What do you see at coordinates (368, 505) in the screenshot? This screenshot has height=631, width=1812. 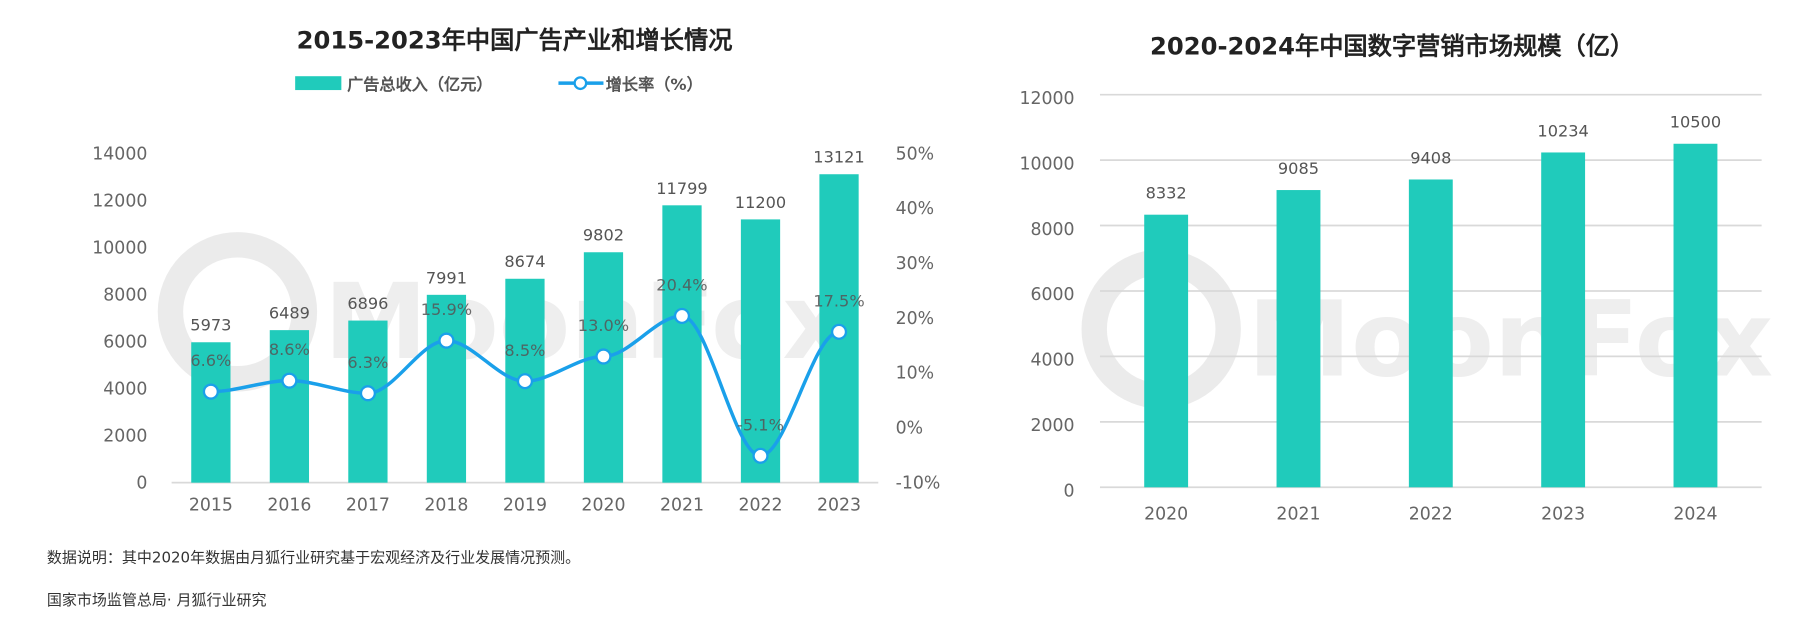 I see `x-tick: 2017` at bounding box center [368, 505].